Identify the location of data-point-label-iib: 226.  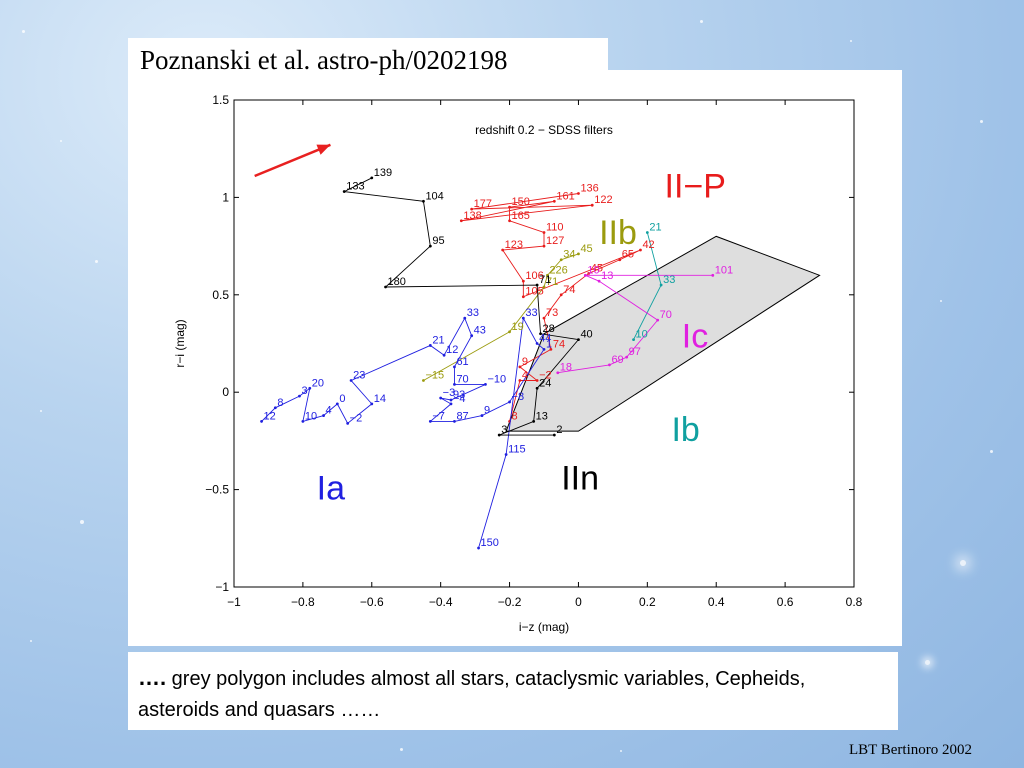
(558, 270).